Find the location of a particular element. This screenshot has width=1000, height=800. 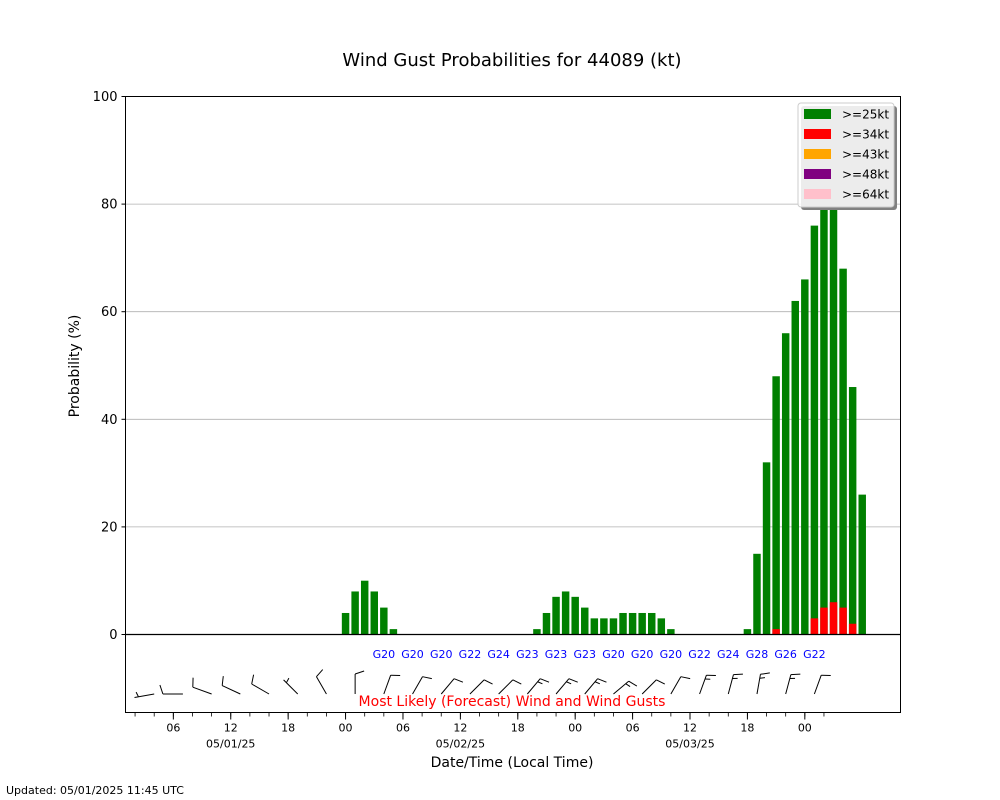

chart-title: Wind Gust Probabilities for 44089 (kt) is located at coordinates (511, 60).